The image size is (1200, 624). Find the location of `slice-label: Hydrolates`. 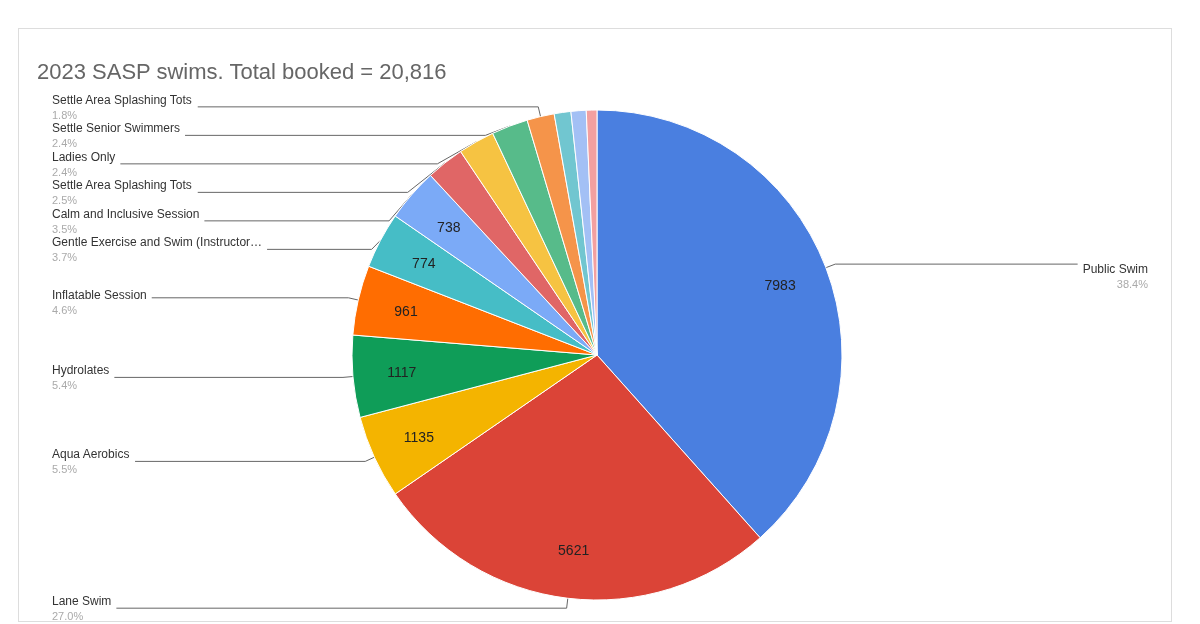

slice-label: Hydrolates is located at coordinates (81, 370).